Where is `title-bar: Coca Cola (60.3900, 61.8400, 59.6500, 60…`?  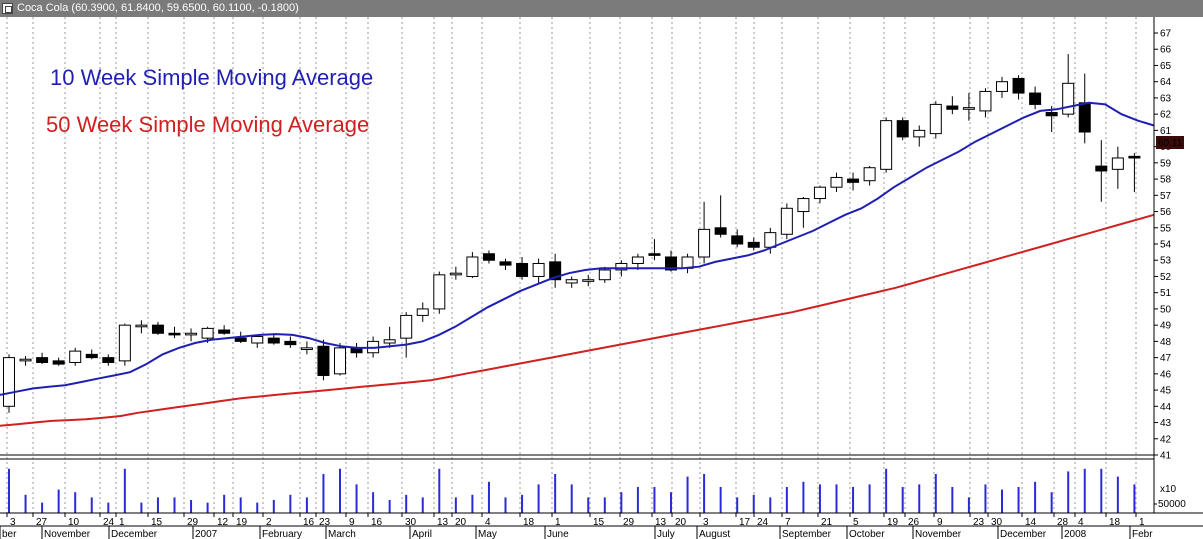 title-bar: Coca Cola (60.3900, 61.8400, 59.6500, 60… is located at coordinates (601, 8).